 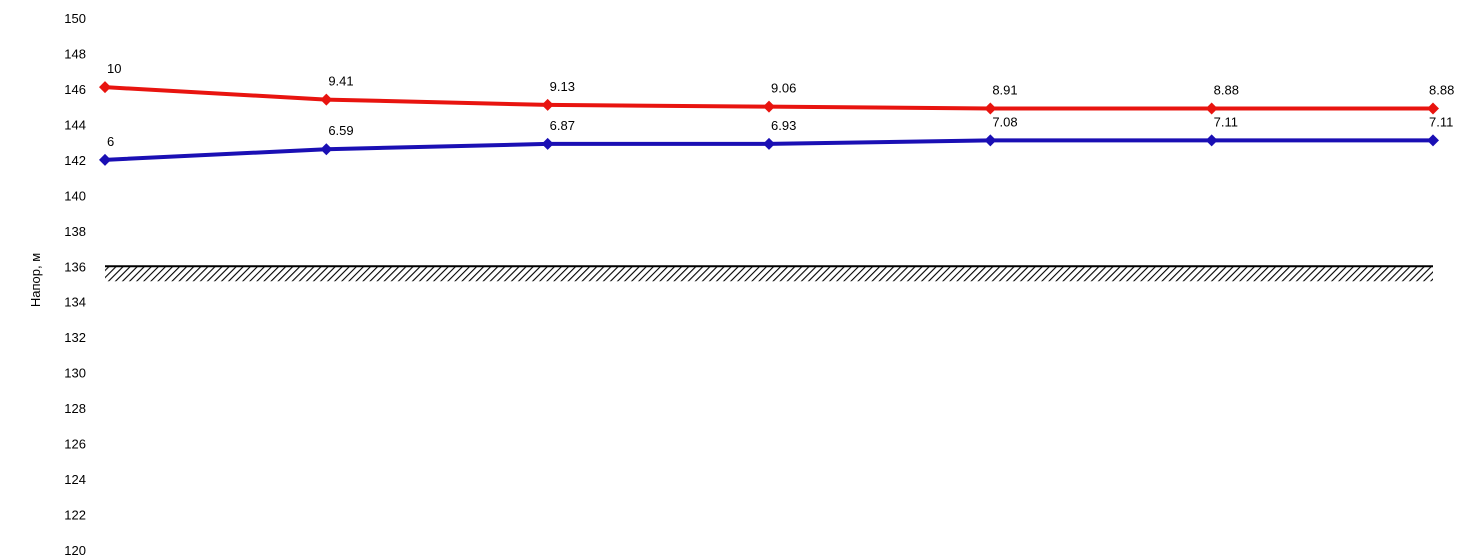 What do you see at coordinates (562, 86) in the screenshot?
I see `data-label: 9.13` at bounding box center [562, 86].